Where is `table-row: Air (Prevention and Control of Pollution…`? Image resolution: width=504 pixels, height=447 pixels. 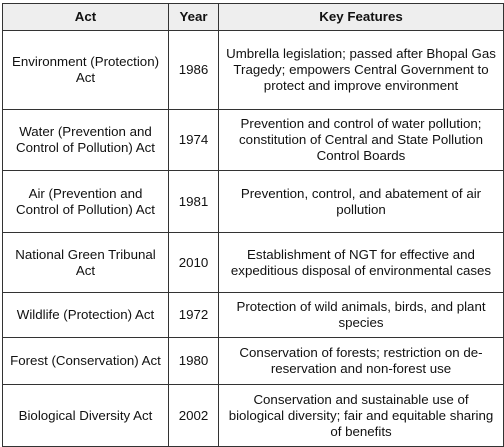 table-row: Air (Prevention and Control of Pollution… is located at coordinates (253, 201).